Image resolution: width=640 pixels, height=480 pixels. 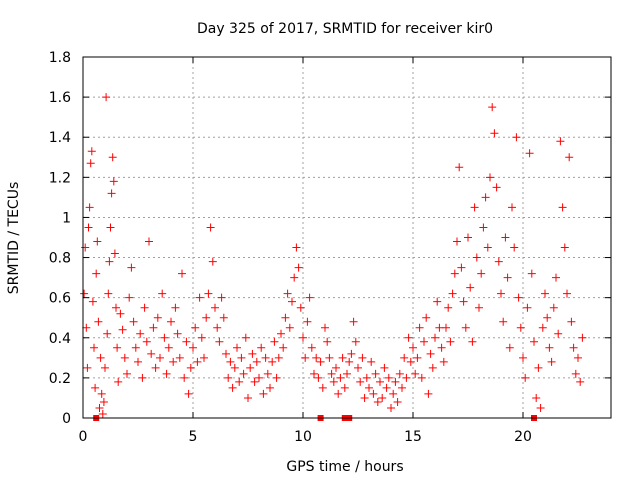 I want to click on y-tick-label: 0.4, so click(x=60, y=339).